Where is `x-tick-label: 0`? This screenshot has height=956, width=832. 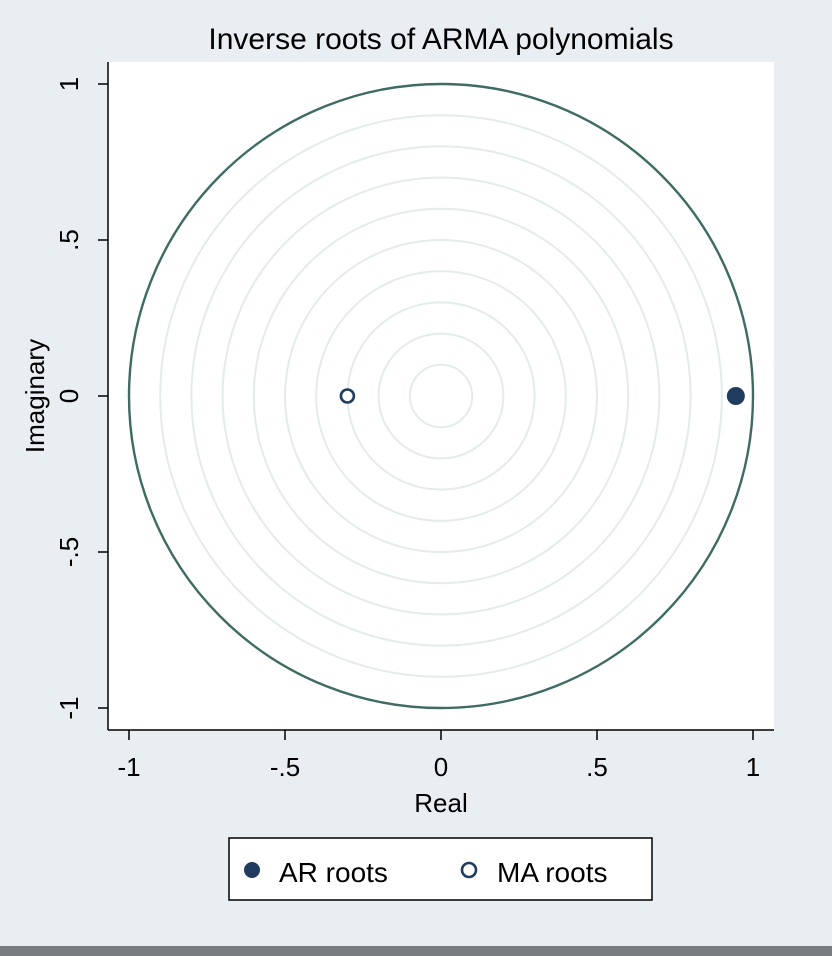
x-tick-label: 0 is located at coordinates (441, 767).